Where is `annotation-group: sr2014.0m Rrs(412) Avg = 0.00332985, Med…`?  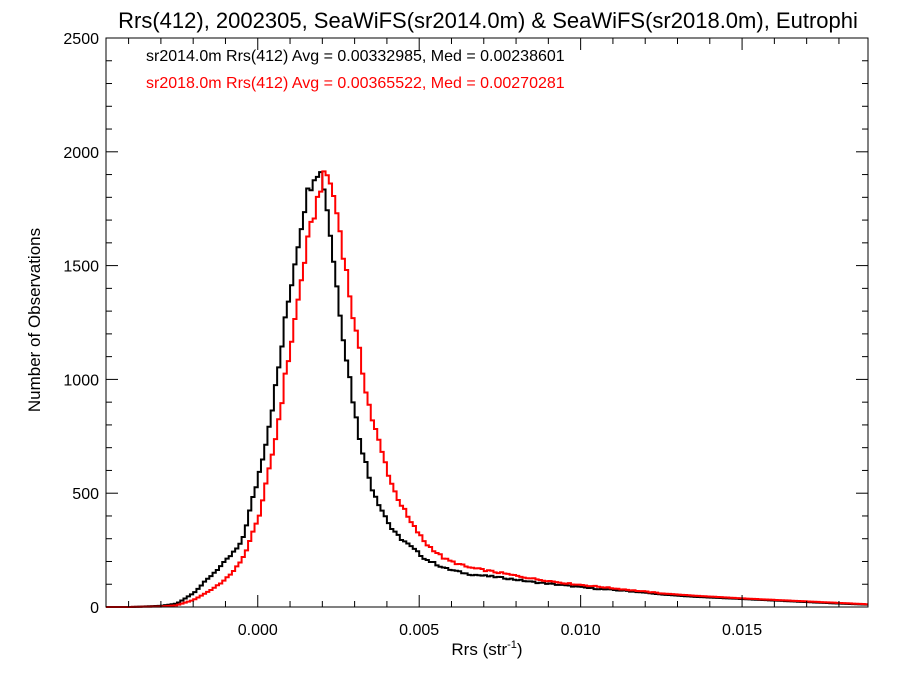 annotation-group: sr2014.0m Rrs(412) Avg = 0.00332985, Med… is located at coordinates (355, 70).